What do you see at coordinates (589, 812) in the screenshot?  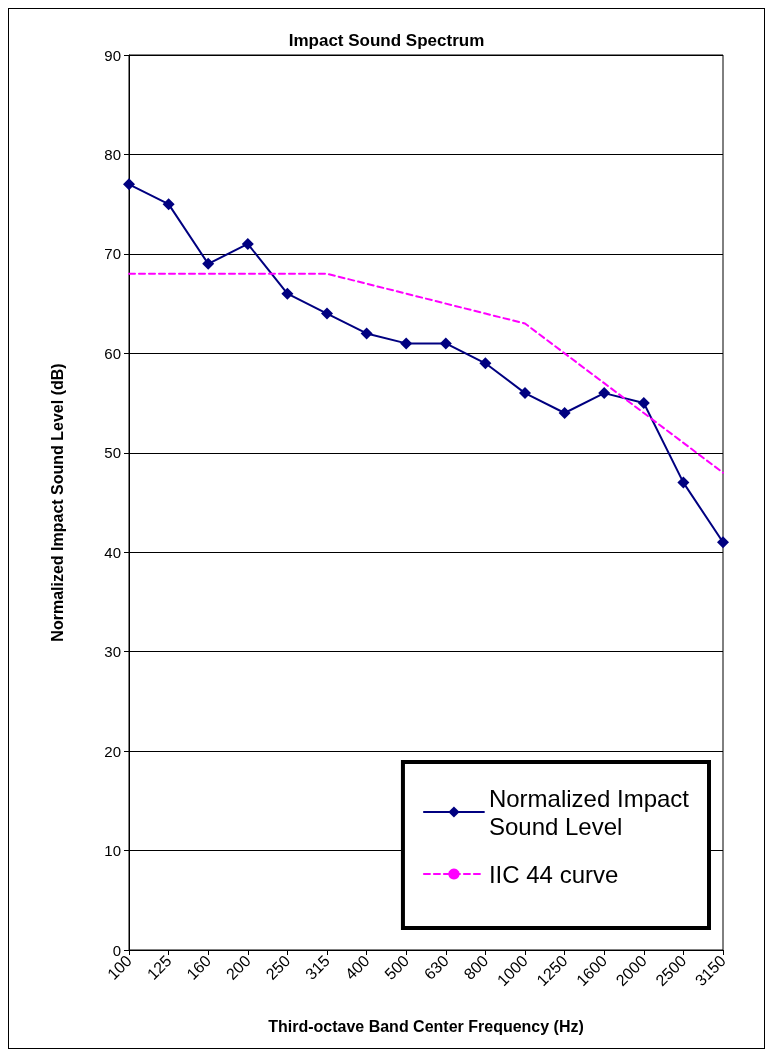 I see `legend-label: Normalized Impact Sound Level` at bounding box center [589, 812].